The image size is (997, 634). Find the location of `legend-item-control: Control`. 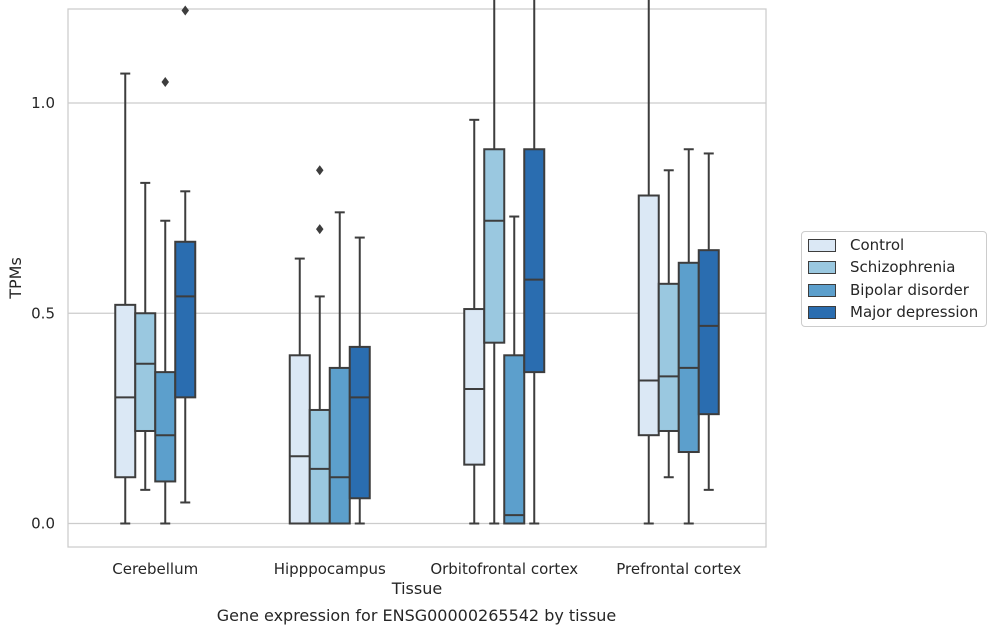

legend-item-control: Control is located at coordinates (856, 245).